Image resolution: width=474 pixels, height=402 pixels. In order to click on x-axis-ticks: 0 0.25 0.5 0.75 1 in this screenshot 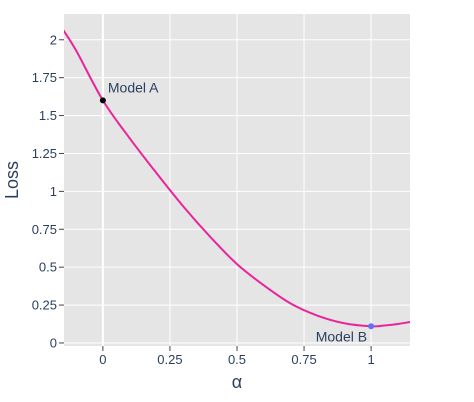, I will do `click(237, 356)`.